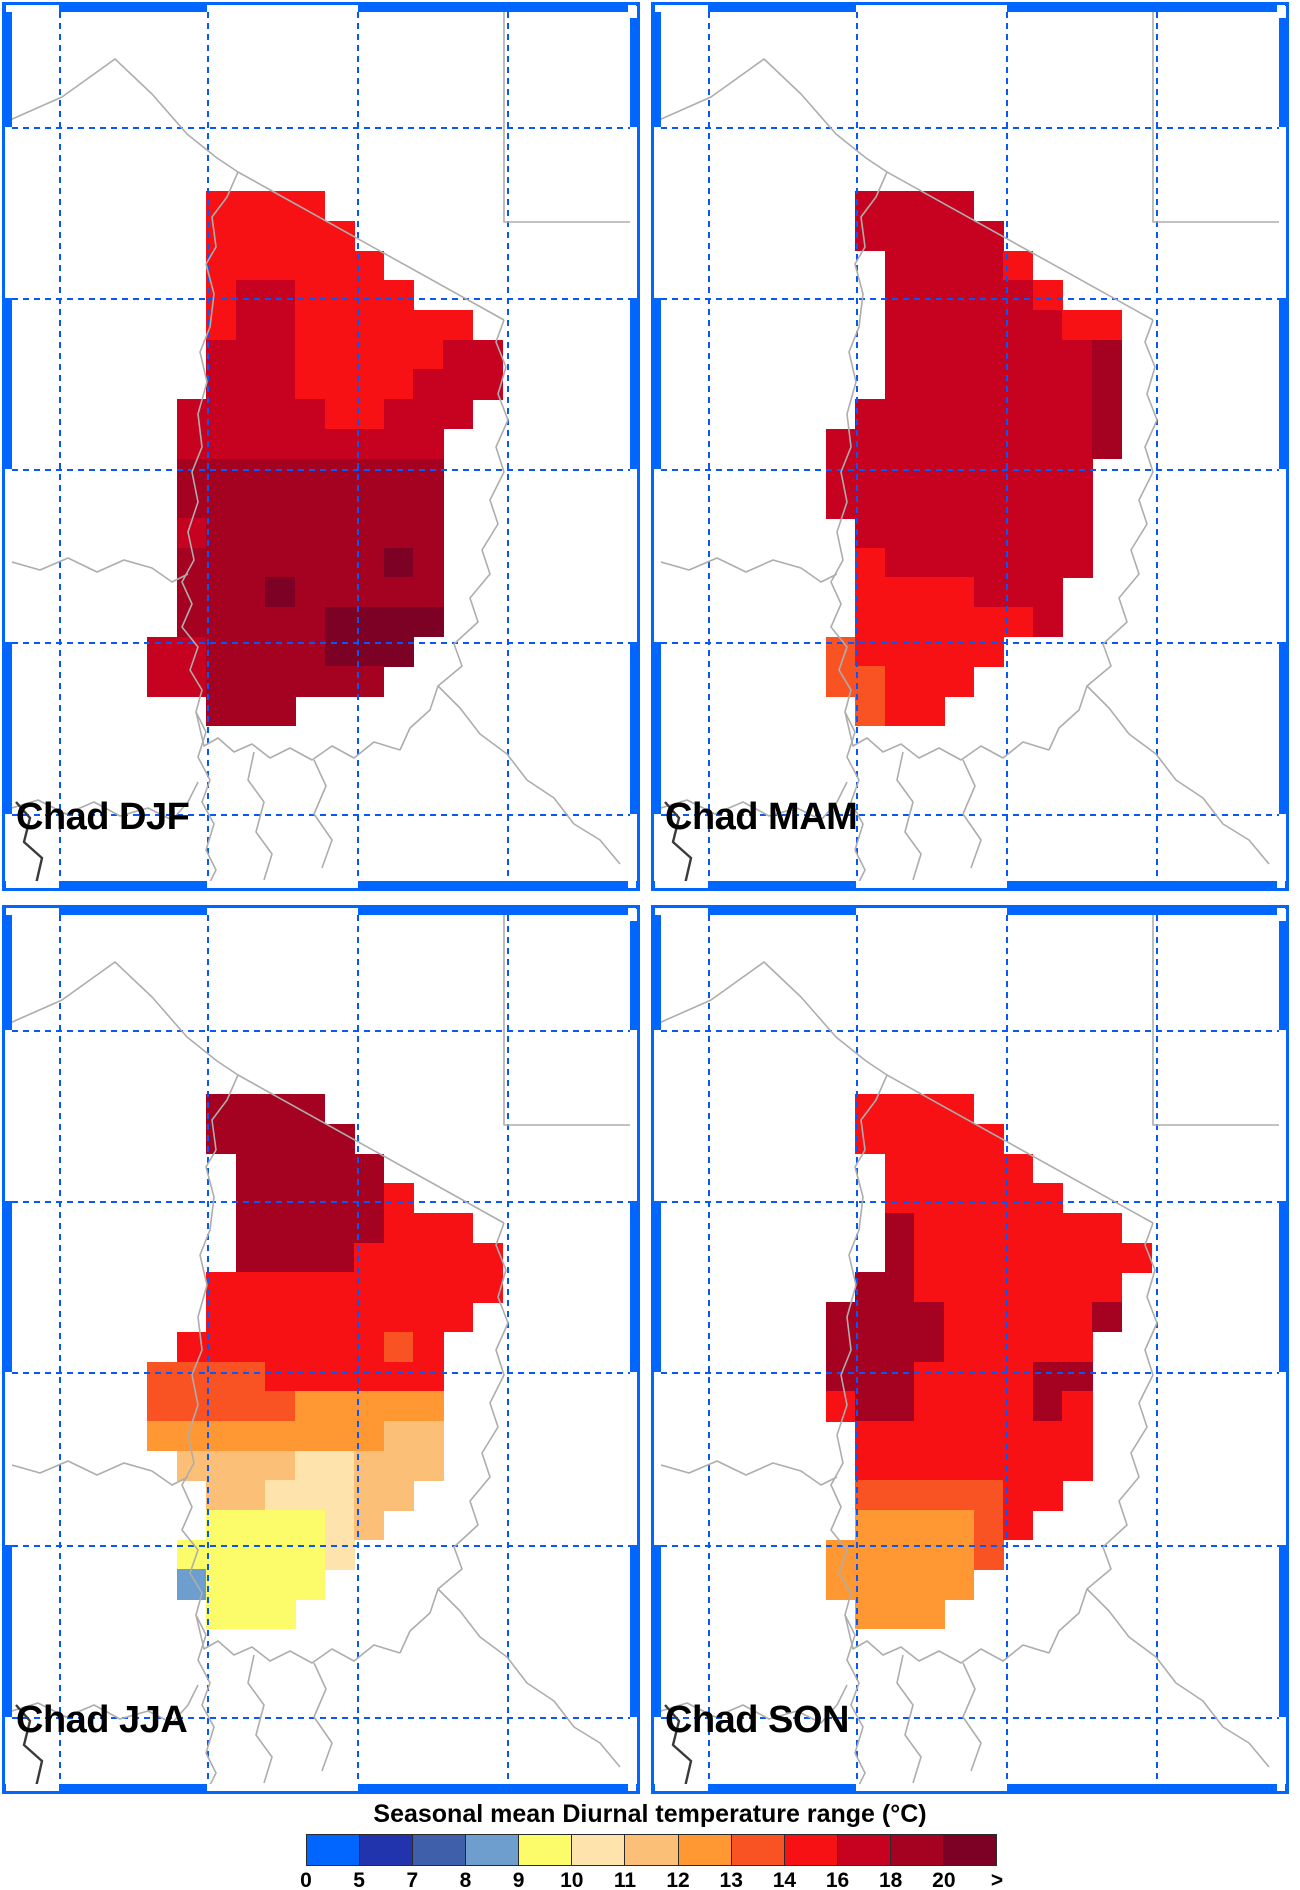 This screenshot has height=1890, width=1300. What do you see at coordinates (321, 128) in the screenshot?
I see `graticule-line-horizontal` at bounding box center [321, 128].